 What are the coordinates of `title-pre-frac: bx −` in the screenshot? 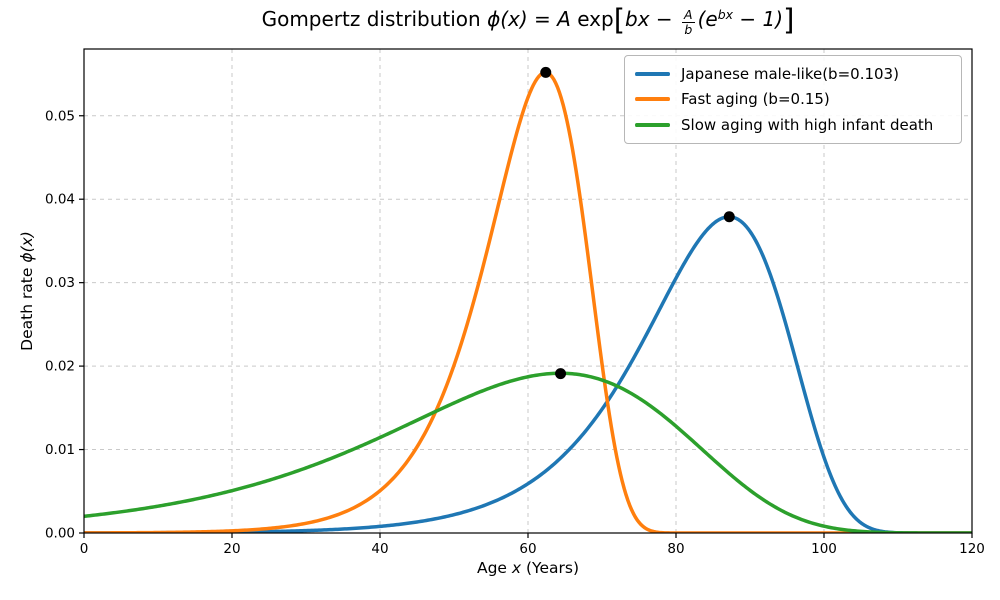 It's located at (652, 19).